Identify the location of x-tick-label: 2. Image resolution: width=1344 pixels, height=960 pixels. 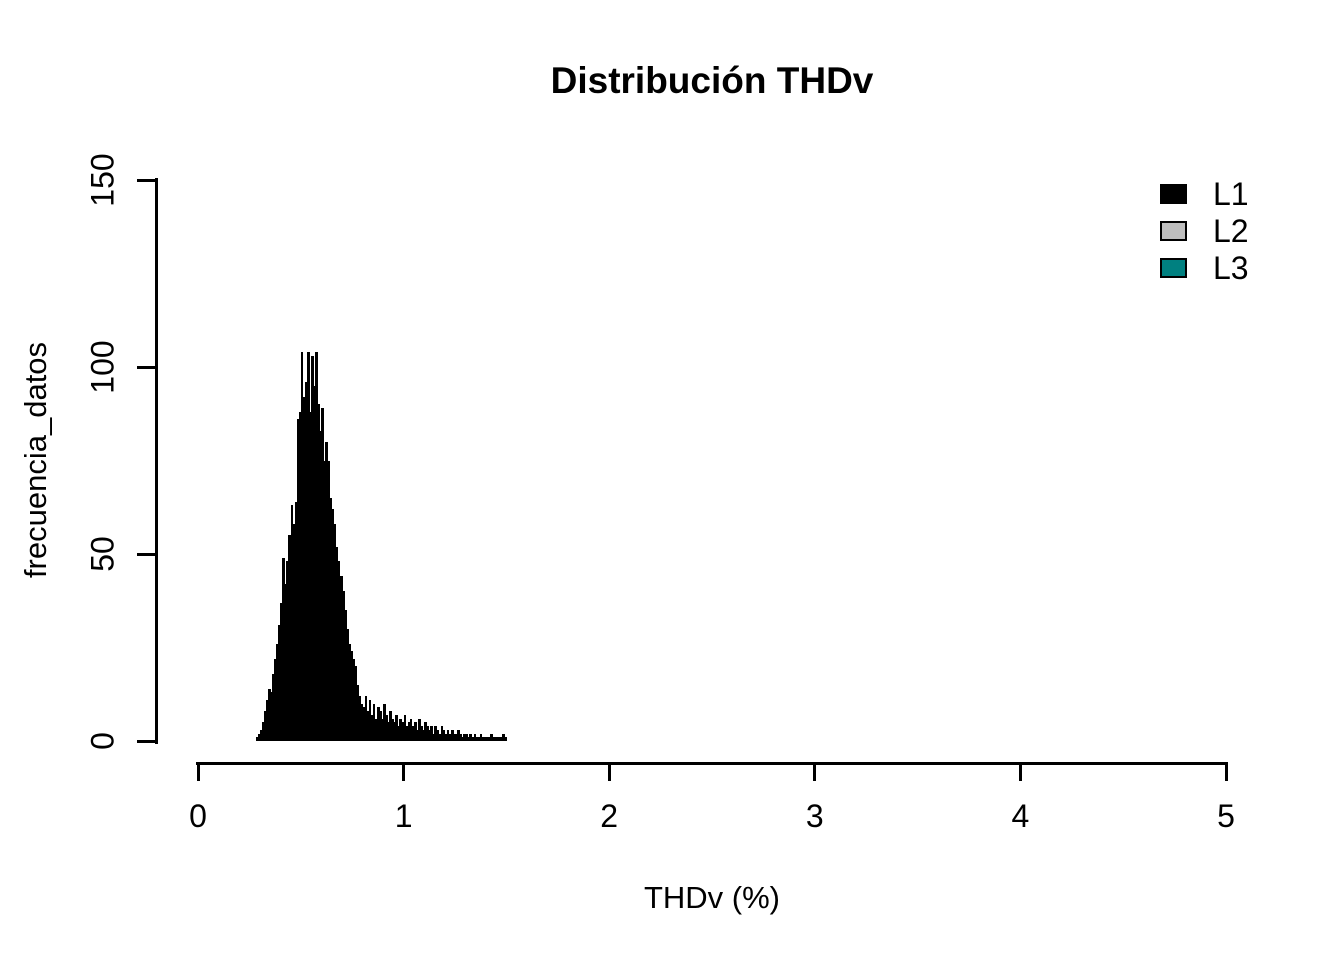
(609, 816).